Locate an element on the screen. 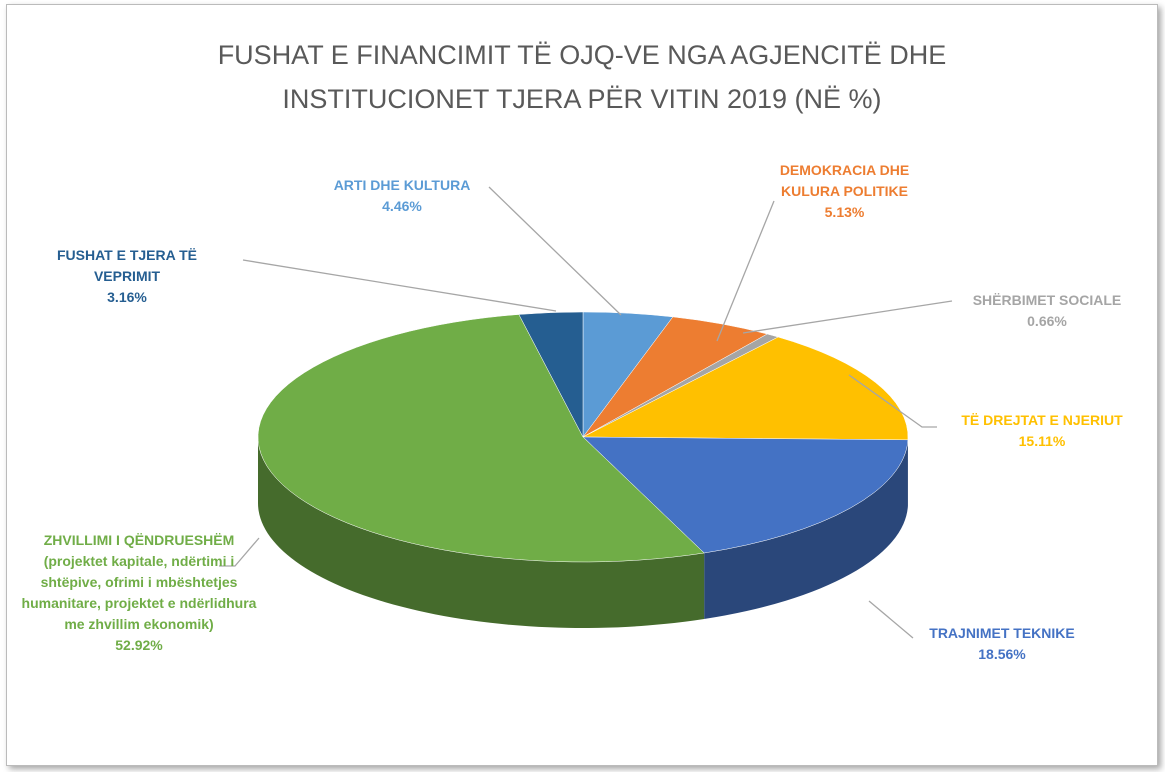  data-label: FUSHAT E TJERA TË VEPRIMIT 3.16% is located at coordinates (127, 276).